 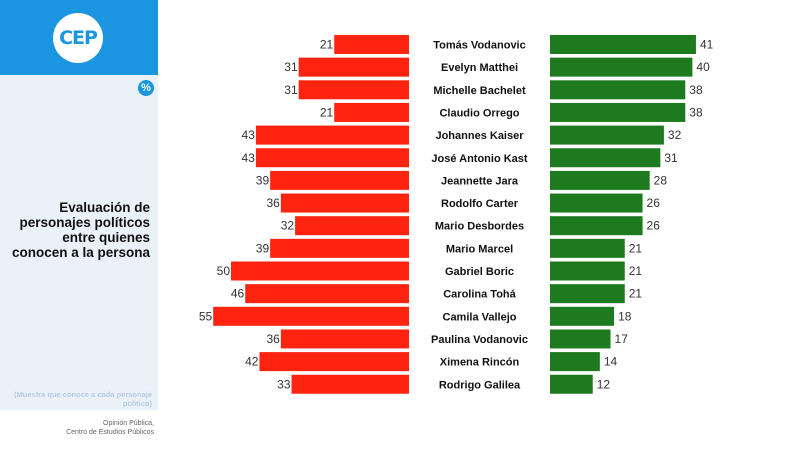 What do you see at coordinates (479, 295) in the screenshot?
I see `category-label: Carolina Tohá` at bounding box center [479, 295].